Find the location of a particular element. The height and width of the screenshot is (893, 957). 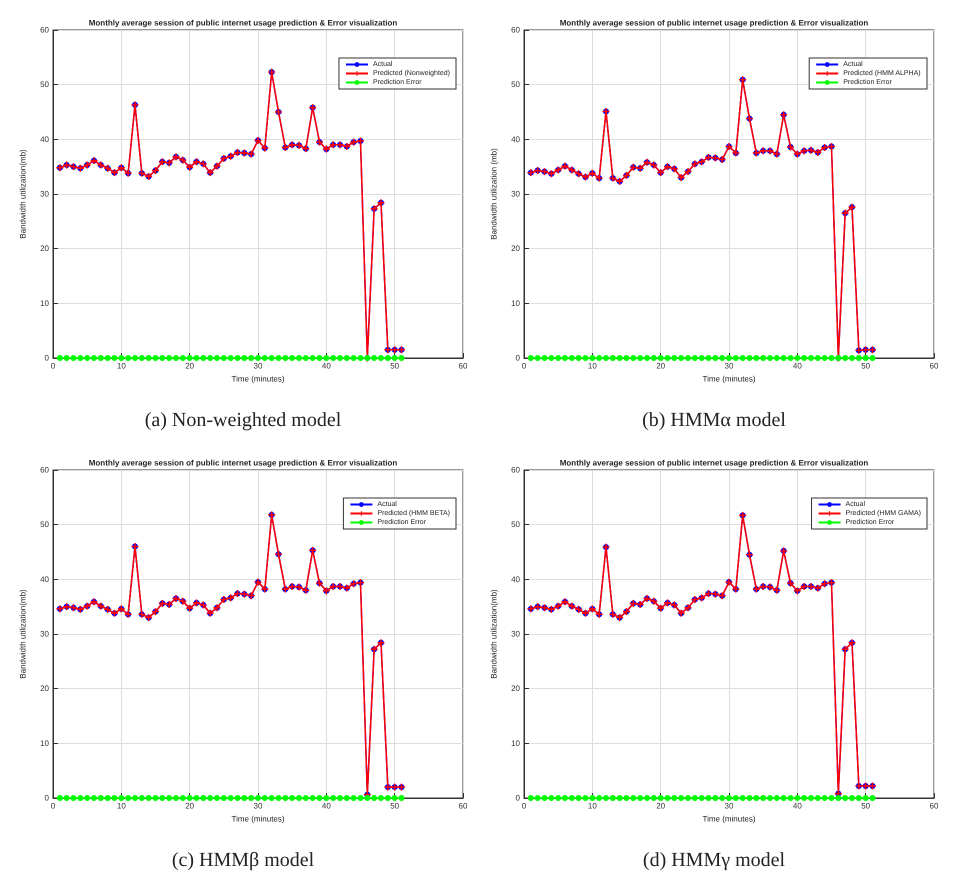

text: (b) HMMα model is located at coordinates (714, 420).